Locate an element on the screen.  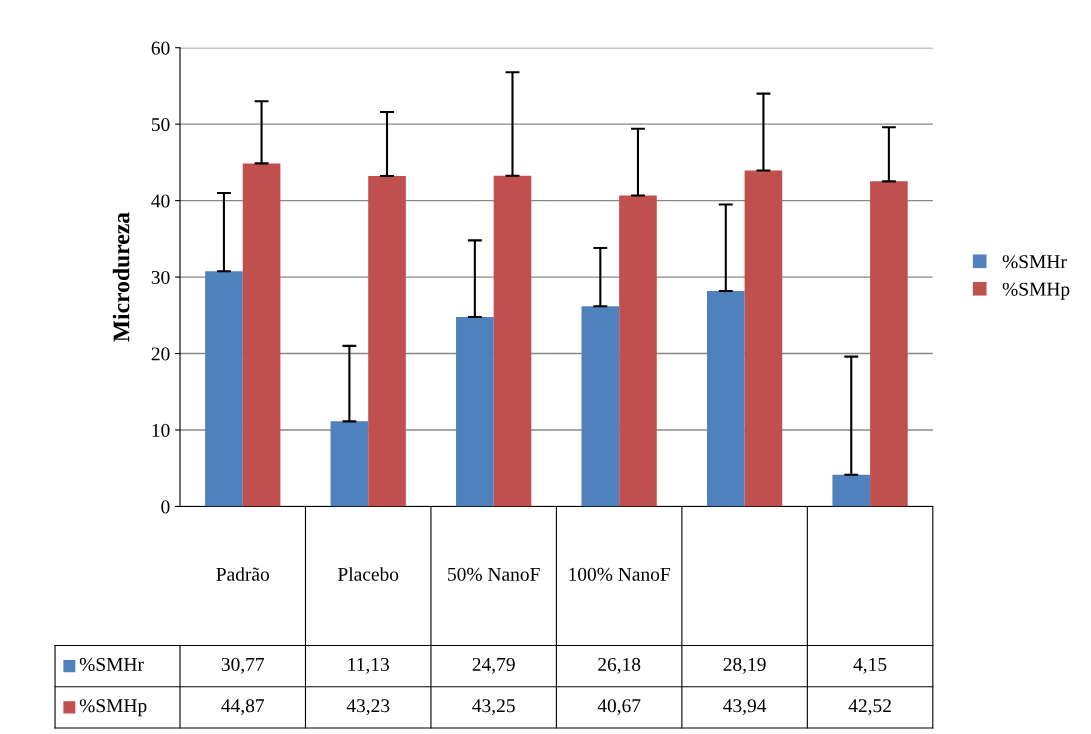
data-label: 42,52 is located at coordinates (869, 707).